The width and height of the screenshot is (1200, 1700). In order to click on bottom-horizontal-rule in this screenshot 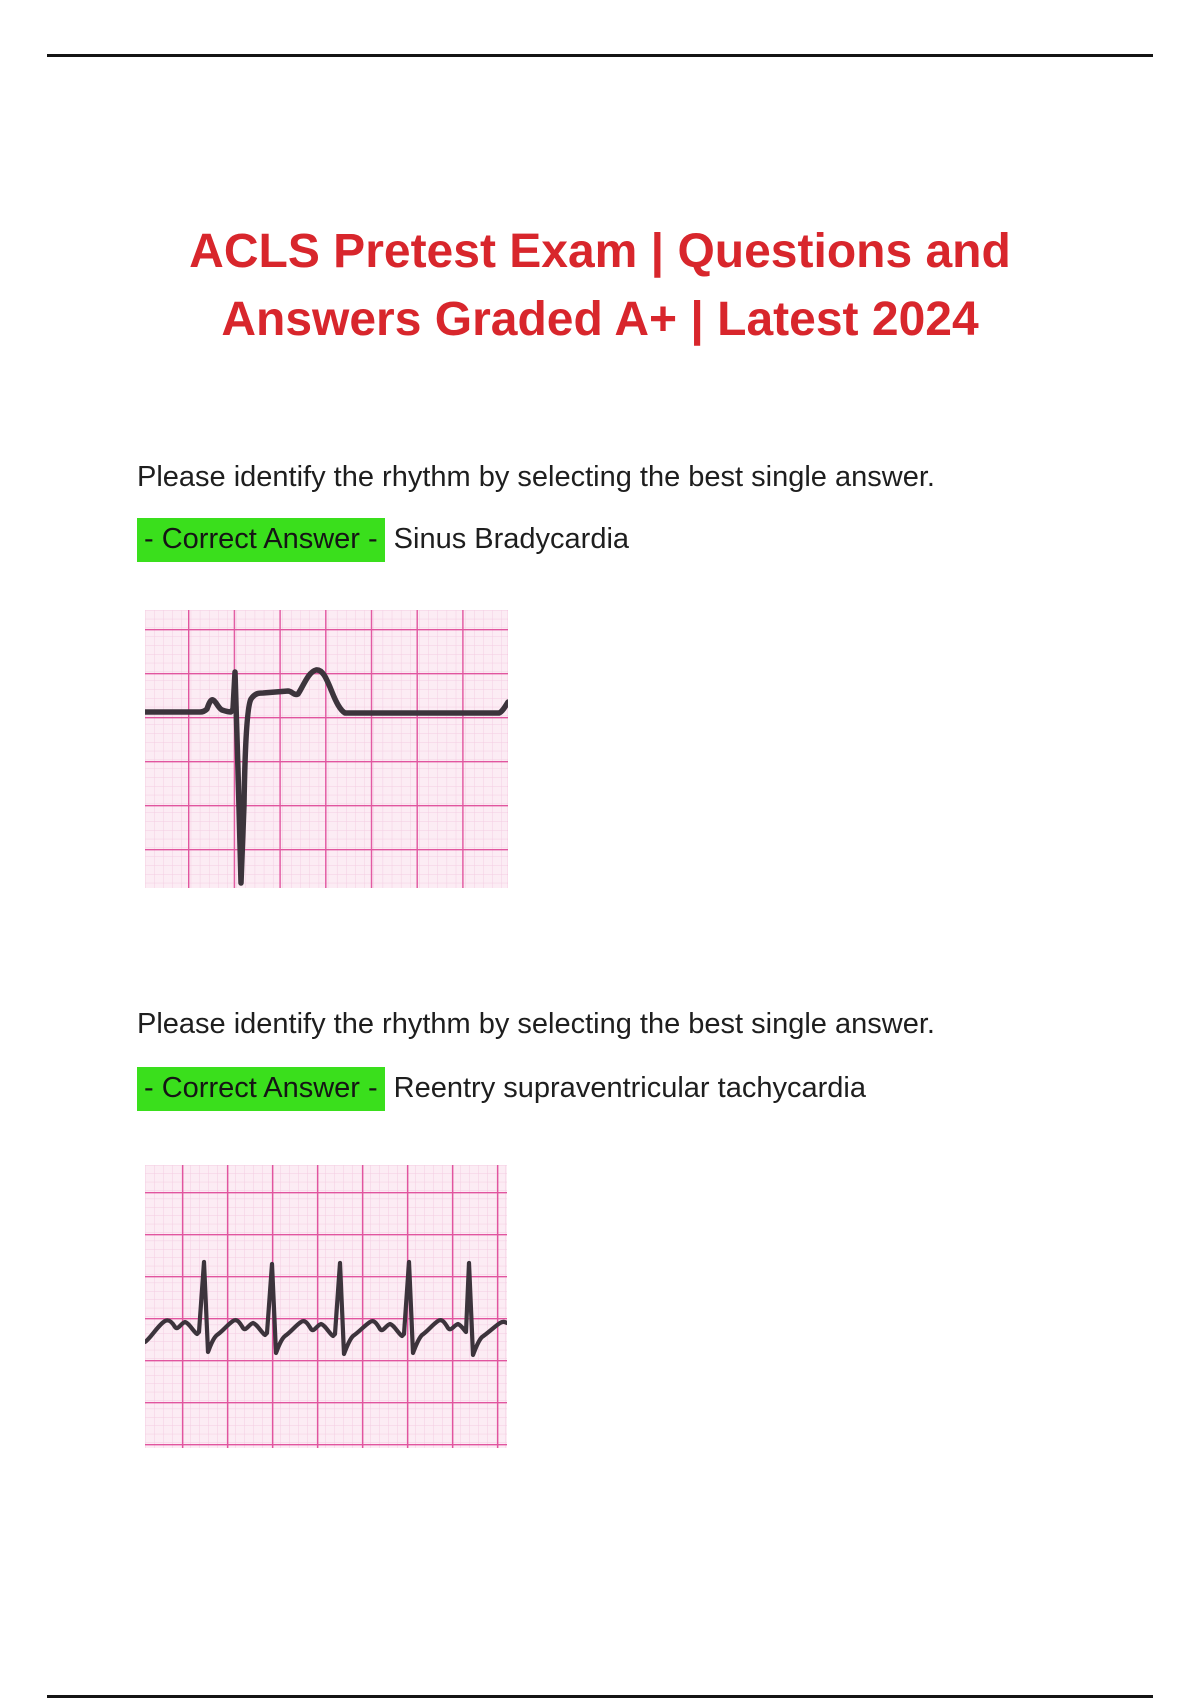, I will do `click(600, 1696)`.